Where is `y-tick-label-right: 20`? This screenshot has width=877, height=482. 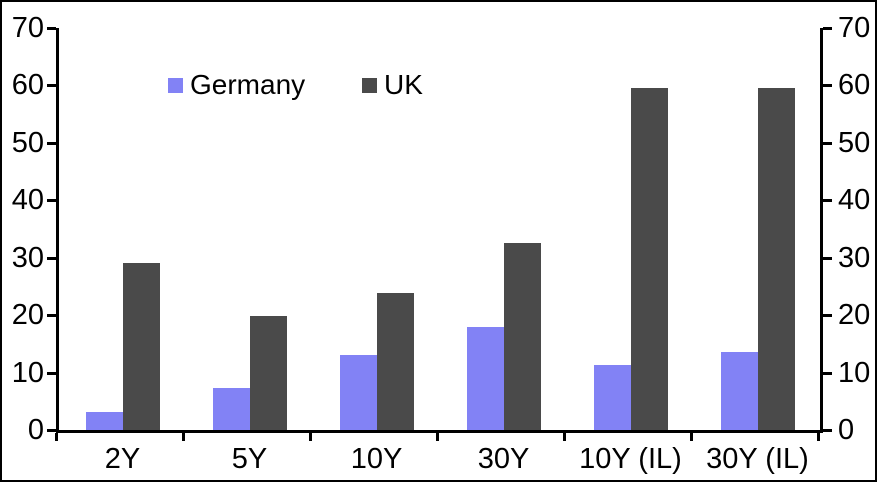 y-tick-label-right: 20 is located at coordinates (854, 315).